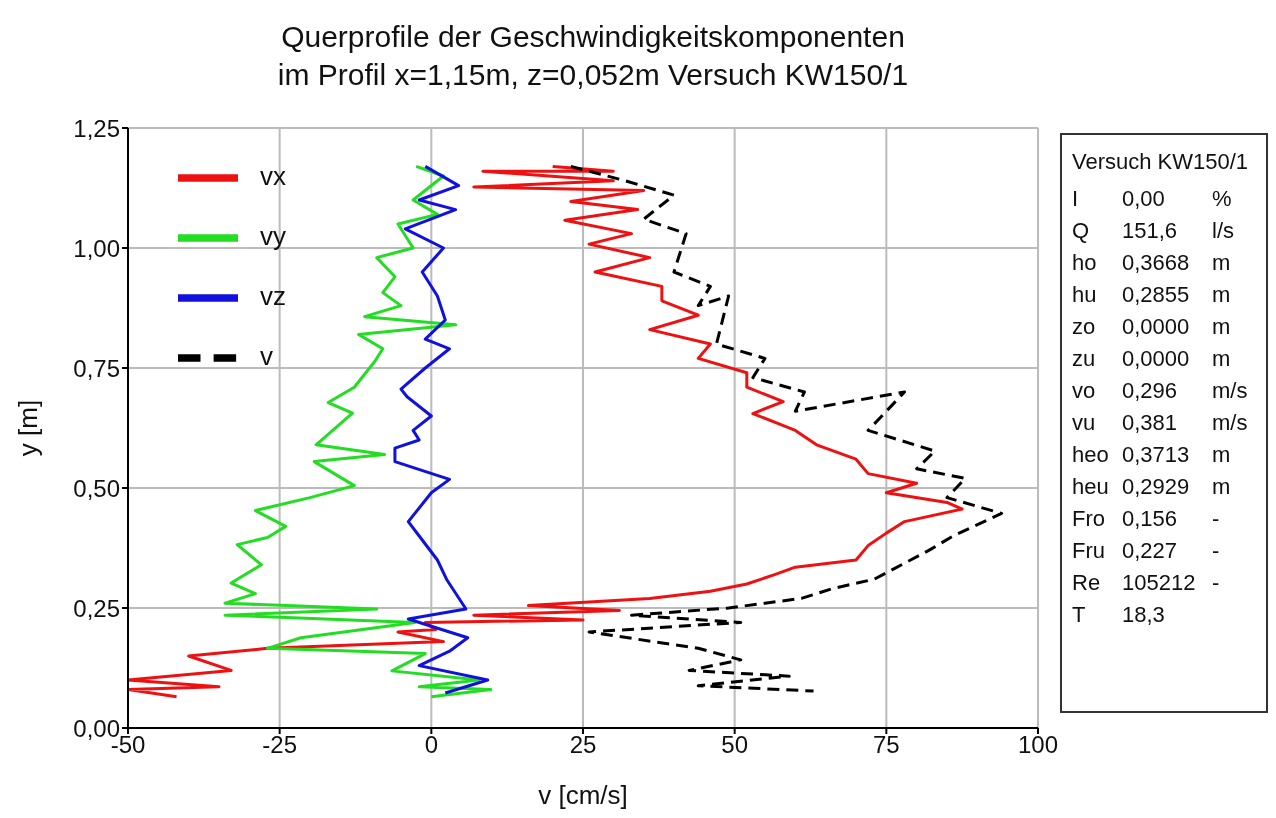 The image size is (1276, 818). I want to click on x-tick-label: 75, so click(886, 745).